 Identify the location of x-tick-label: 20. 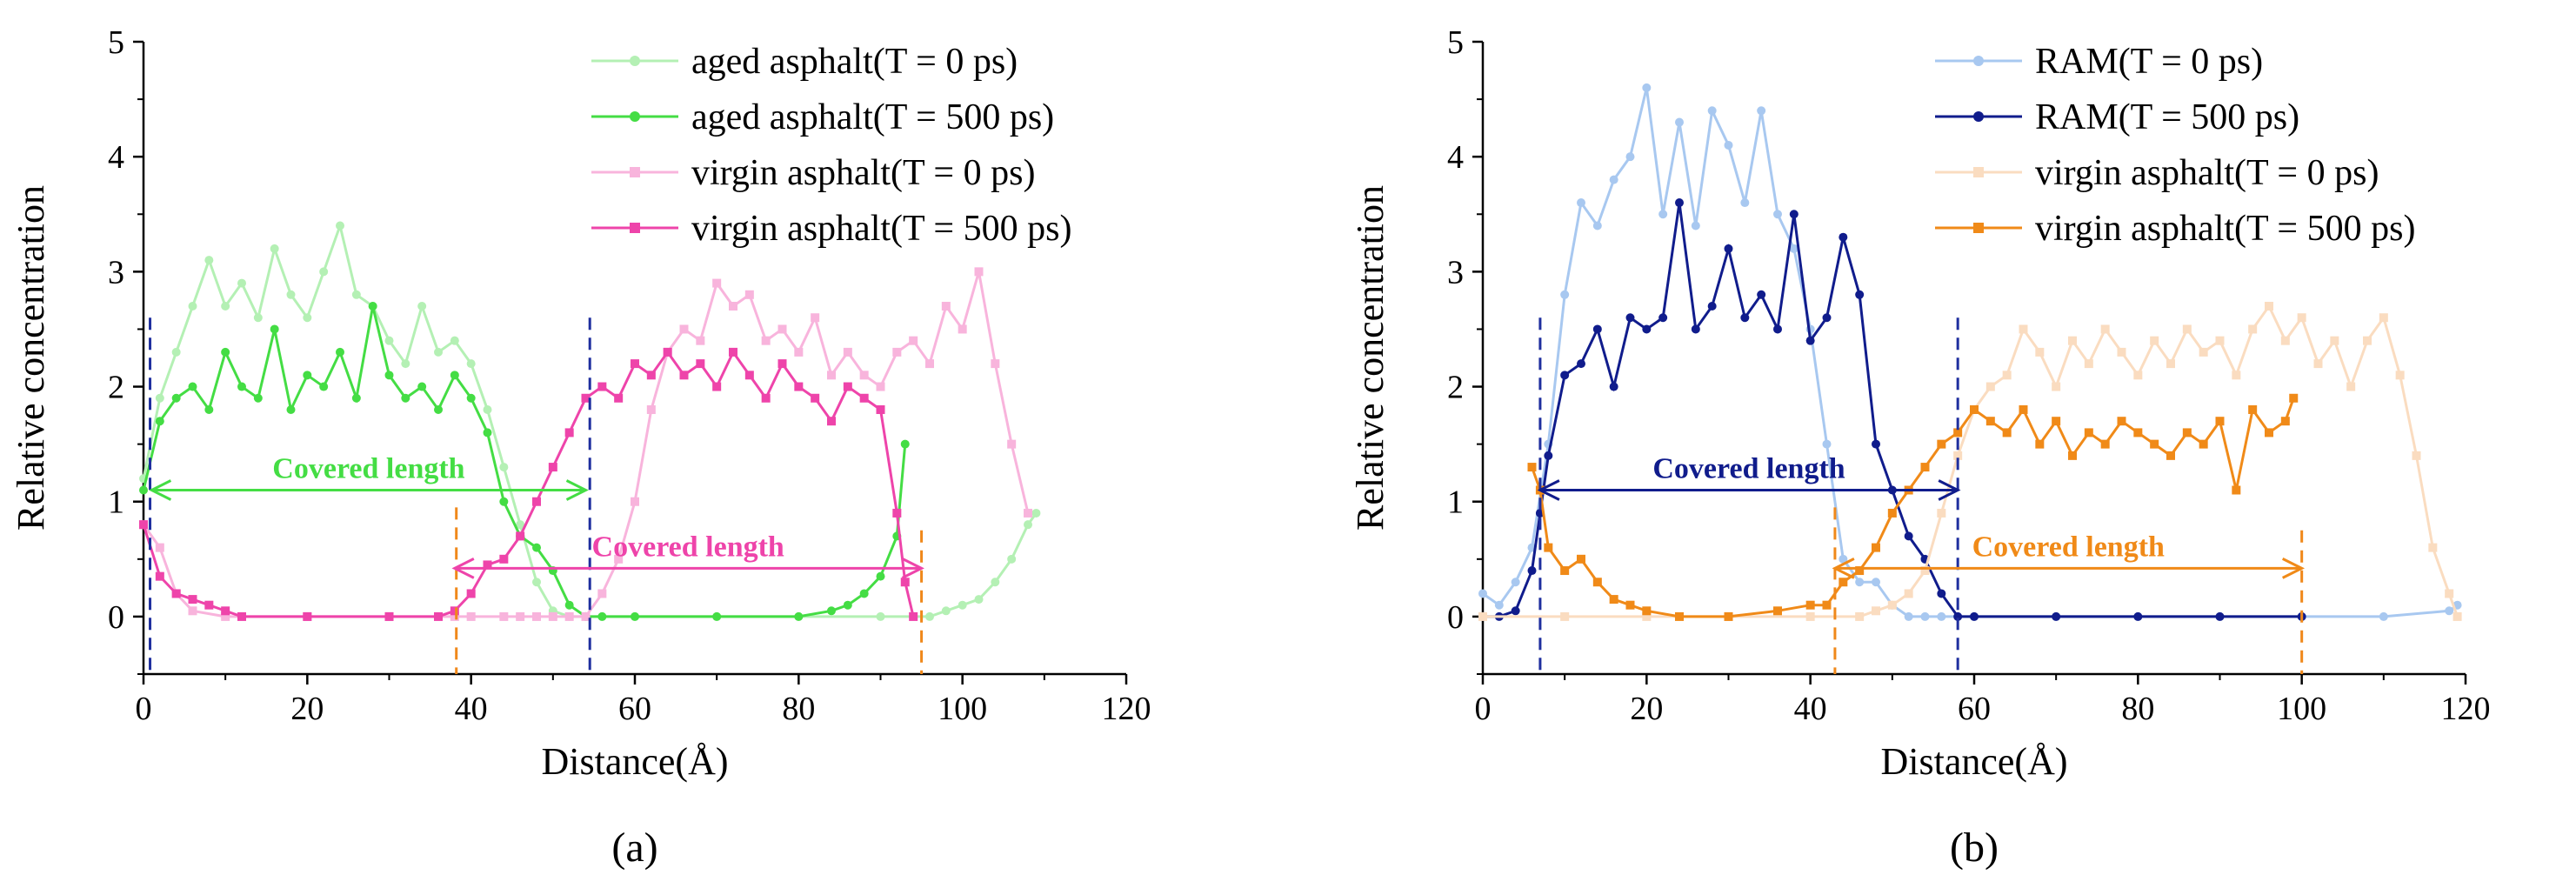
(307, 709).